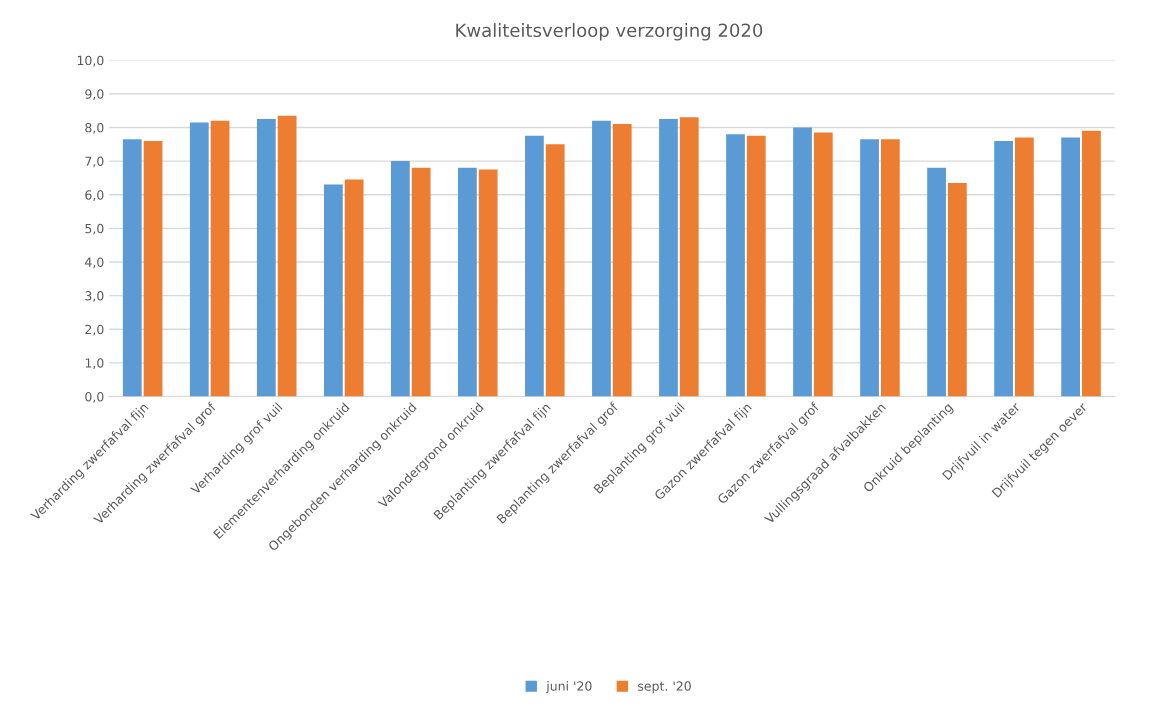 The width and height of the screenshot is (1149, 708). What do you see at coordinates (94, 397) in the screenshot?
I see `y-tick-label: 0,0` at bounding box center [94, 397].